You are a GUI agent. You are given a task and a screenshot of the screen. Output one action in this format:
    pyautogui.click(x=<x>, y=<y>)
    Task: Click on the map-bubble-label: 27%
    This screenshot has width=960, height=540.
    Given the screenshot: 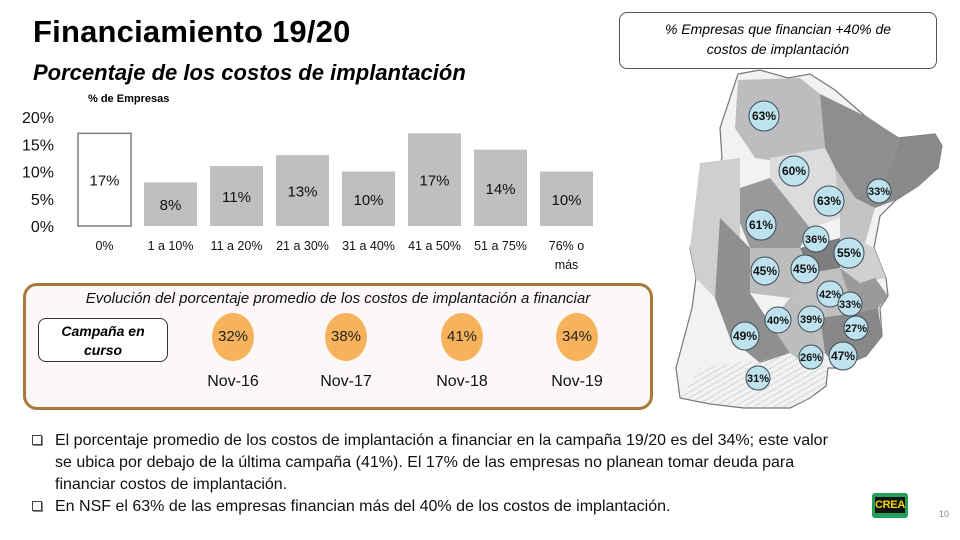 What is the action you would take?
    pyautogui.click(x=856, y=329)
    